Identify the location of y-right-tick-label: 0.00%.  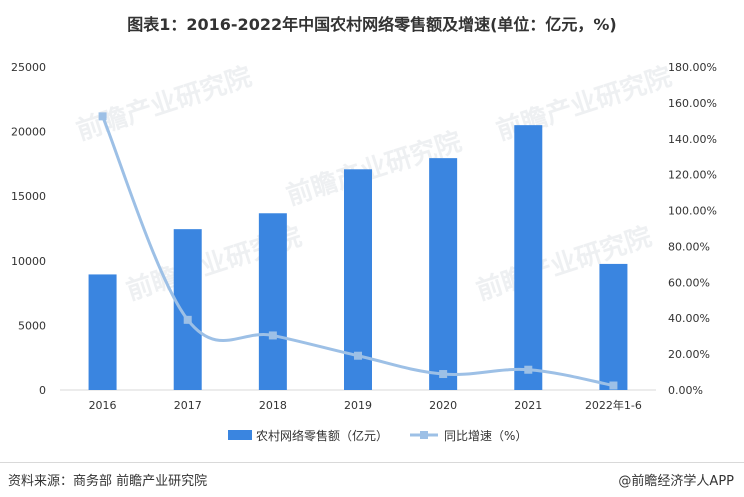
(685, 390).